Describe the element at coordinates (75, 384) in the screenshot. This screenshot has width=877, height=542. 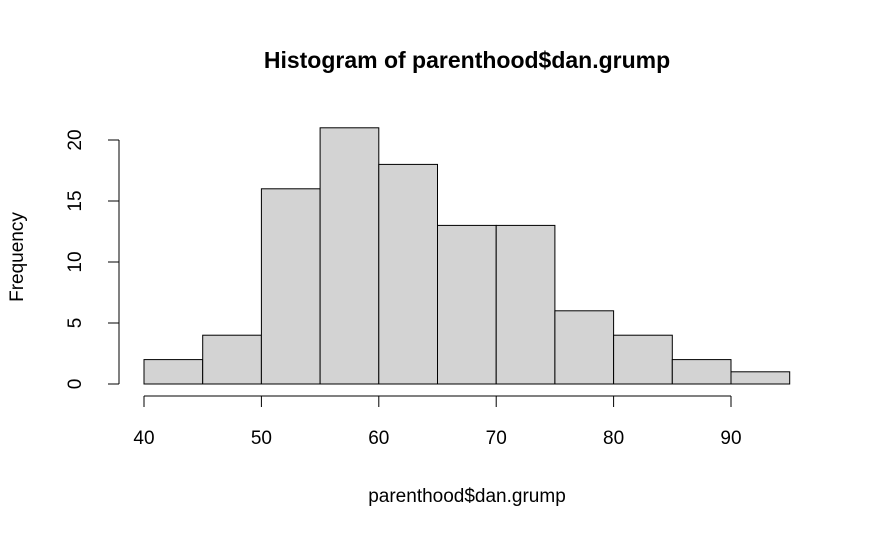
I see `y-tick-label: 0` at that location.